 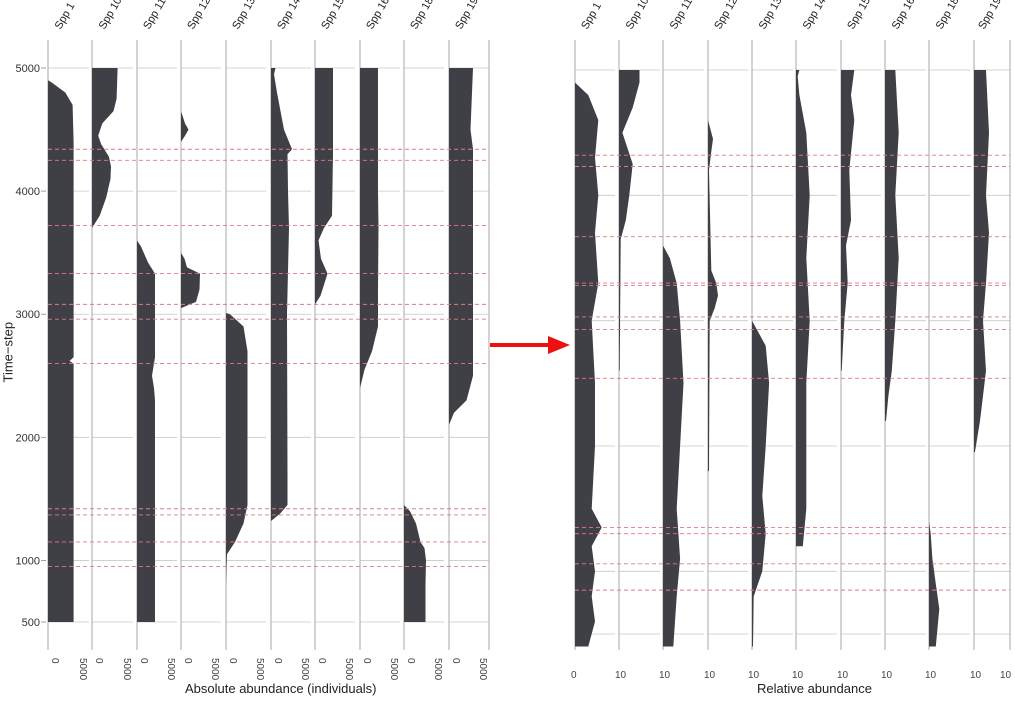 What do you see at coordinates (31, 623) in the screenshot?
I see `y-tick-label: 500` at bounding box center [31, 623].